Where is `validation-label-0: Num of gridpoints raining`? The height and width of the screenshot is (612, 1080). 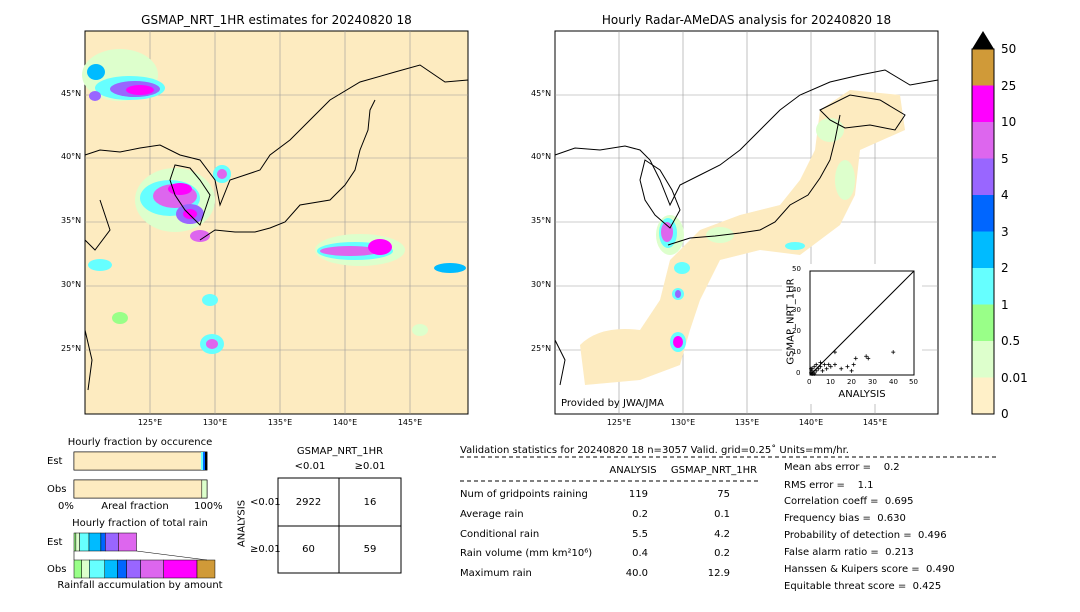
validation-label-0: Num of gridpoints raining is located at coordinates (524, 494).